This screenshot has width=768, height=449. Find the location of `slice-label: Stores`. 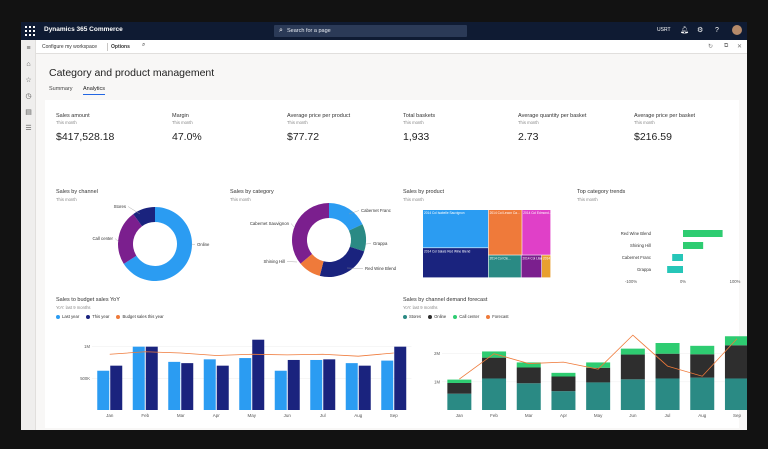

slice-label: Stores is located at coordinates (120, 206).